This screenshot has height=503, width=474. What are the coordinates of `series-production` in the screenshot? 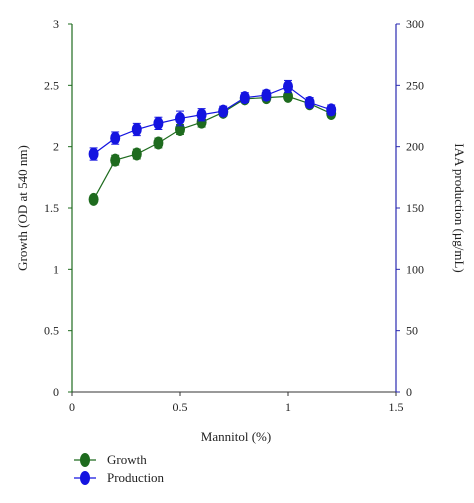 It's located at (212, 120).